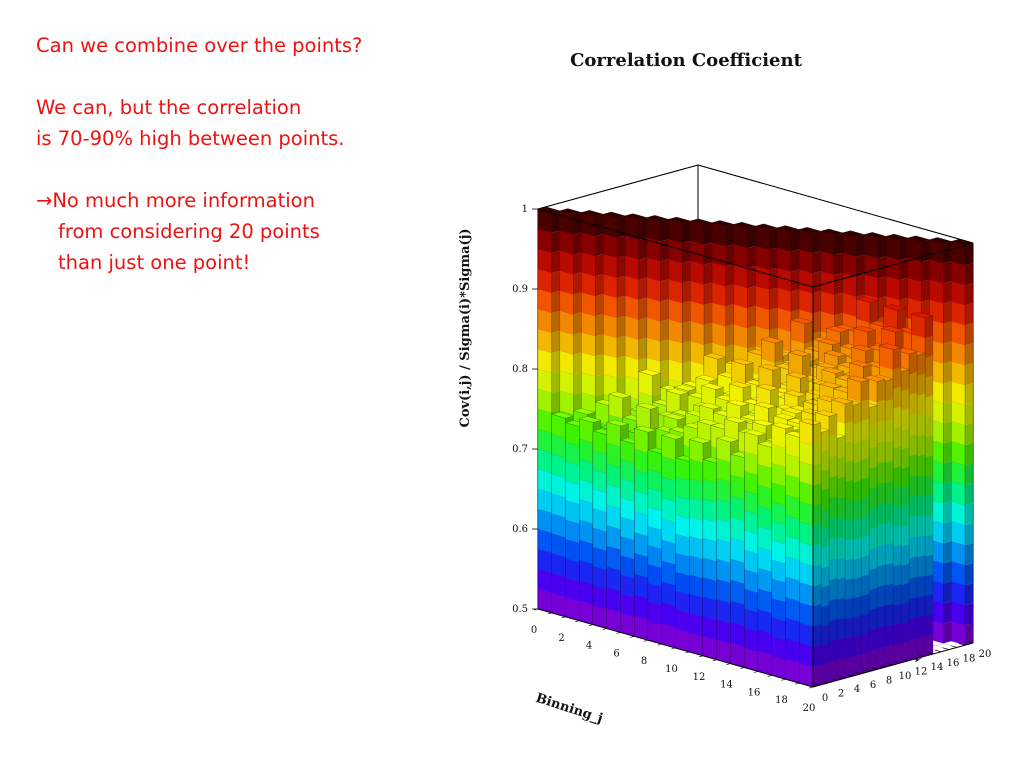 This screenshot has height=768, width=1024. I want to click on conclusion-text-1: No much more information, so click(183, 200).